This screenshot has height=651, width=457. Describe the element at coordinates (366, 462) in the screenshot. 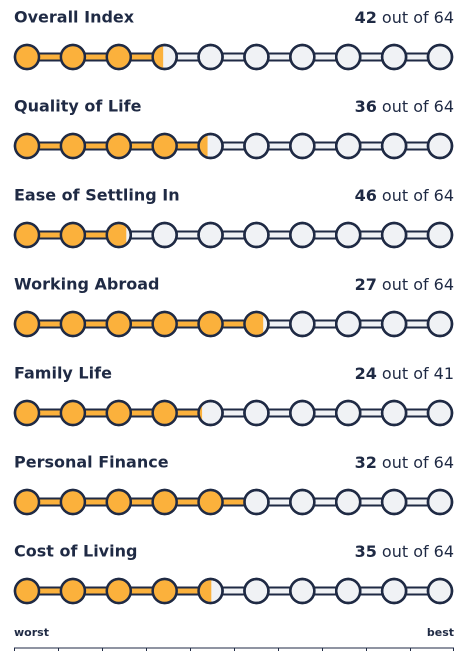

I see `rank-value: 32` at that location.